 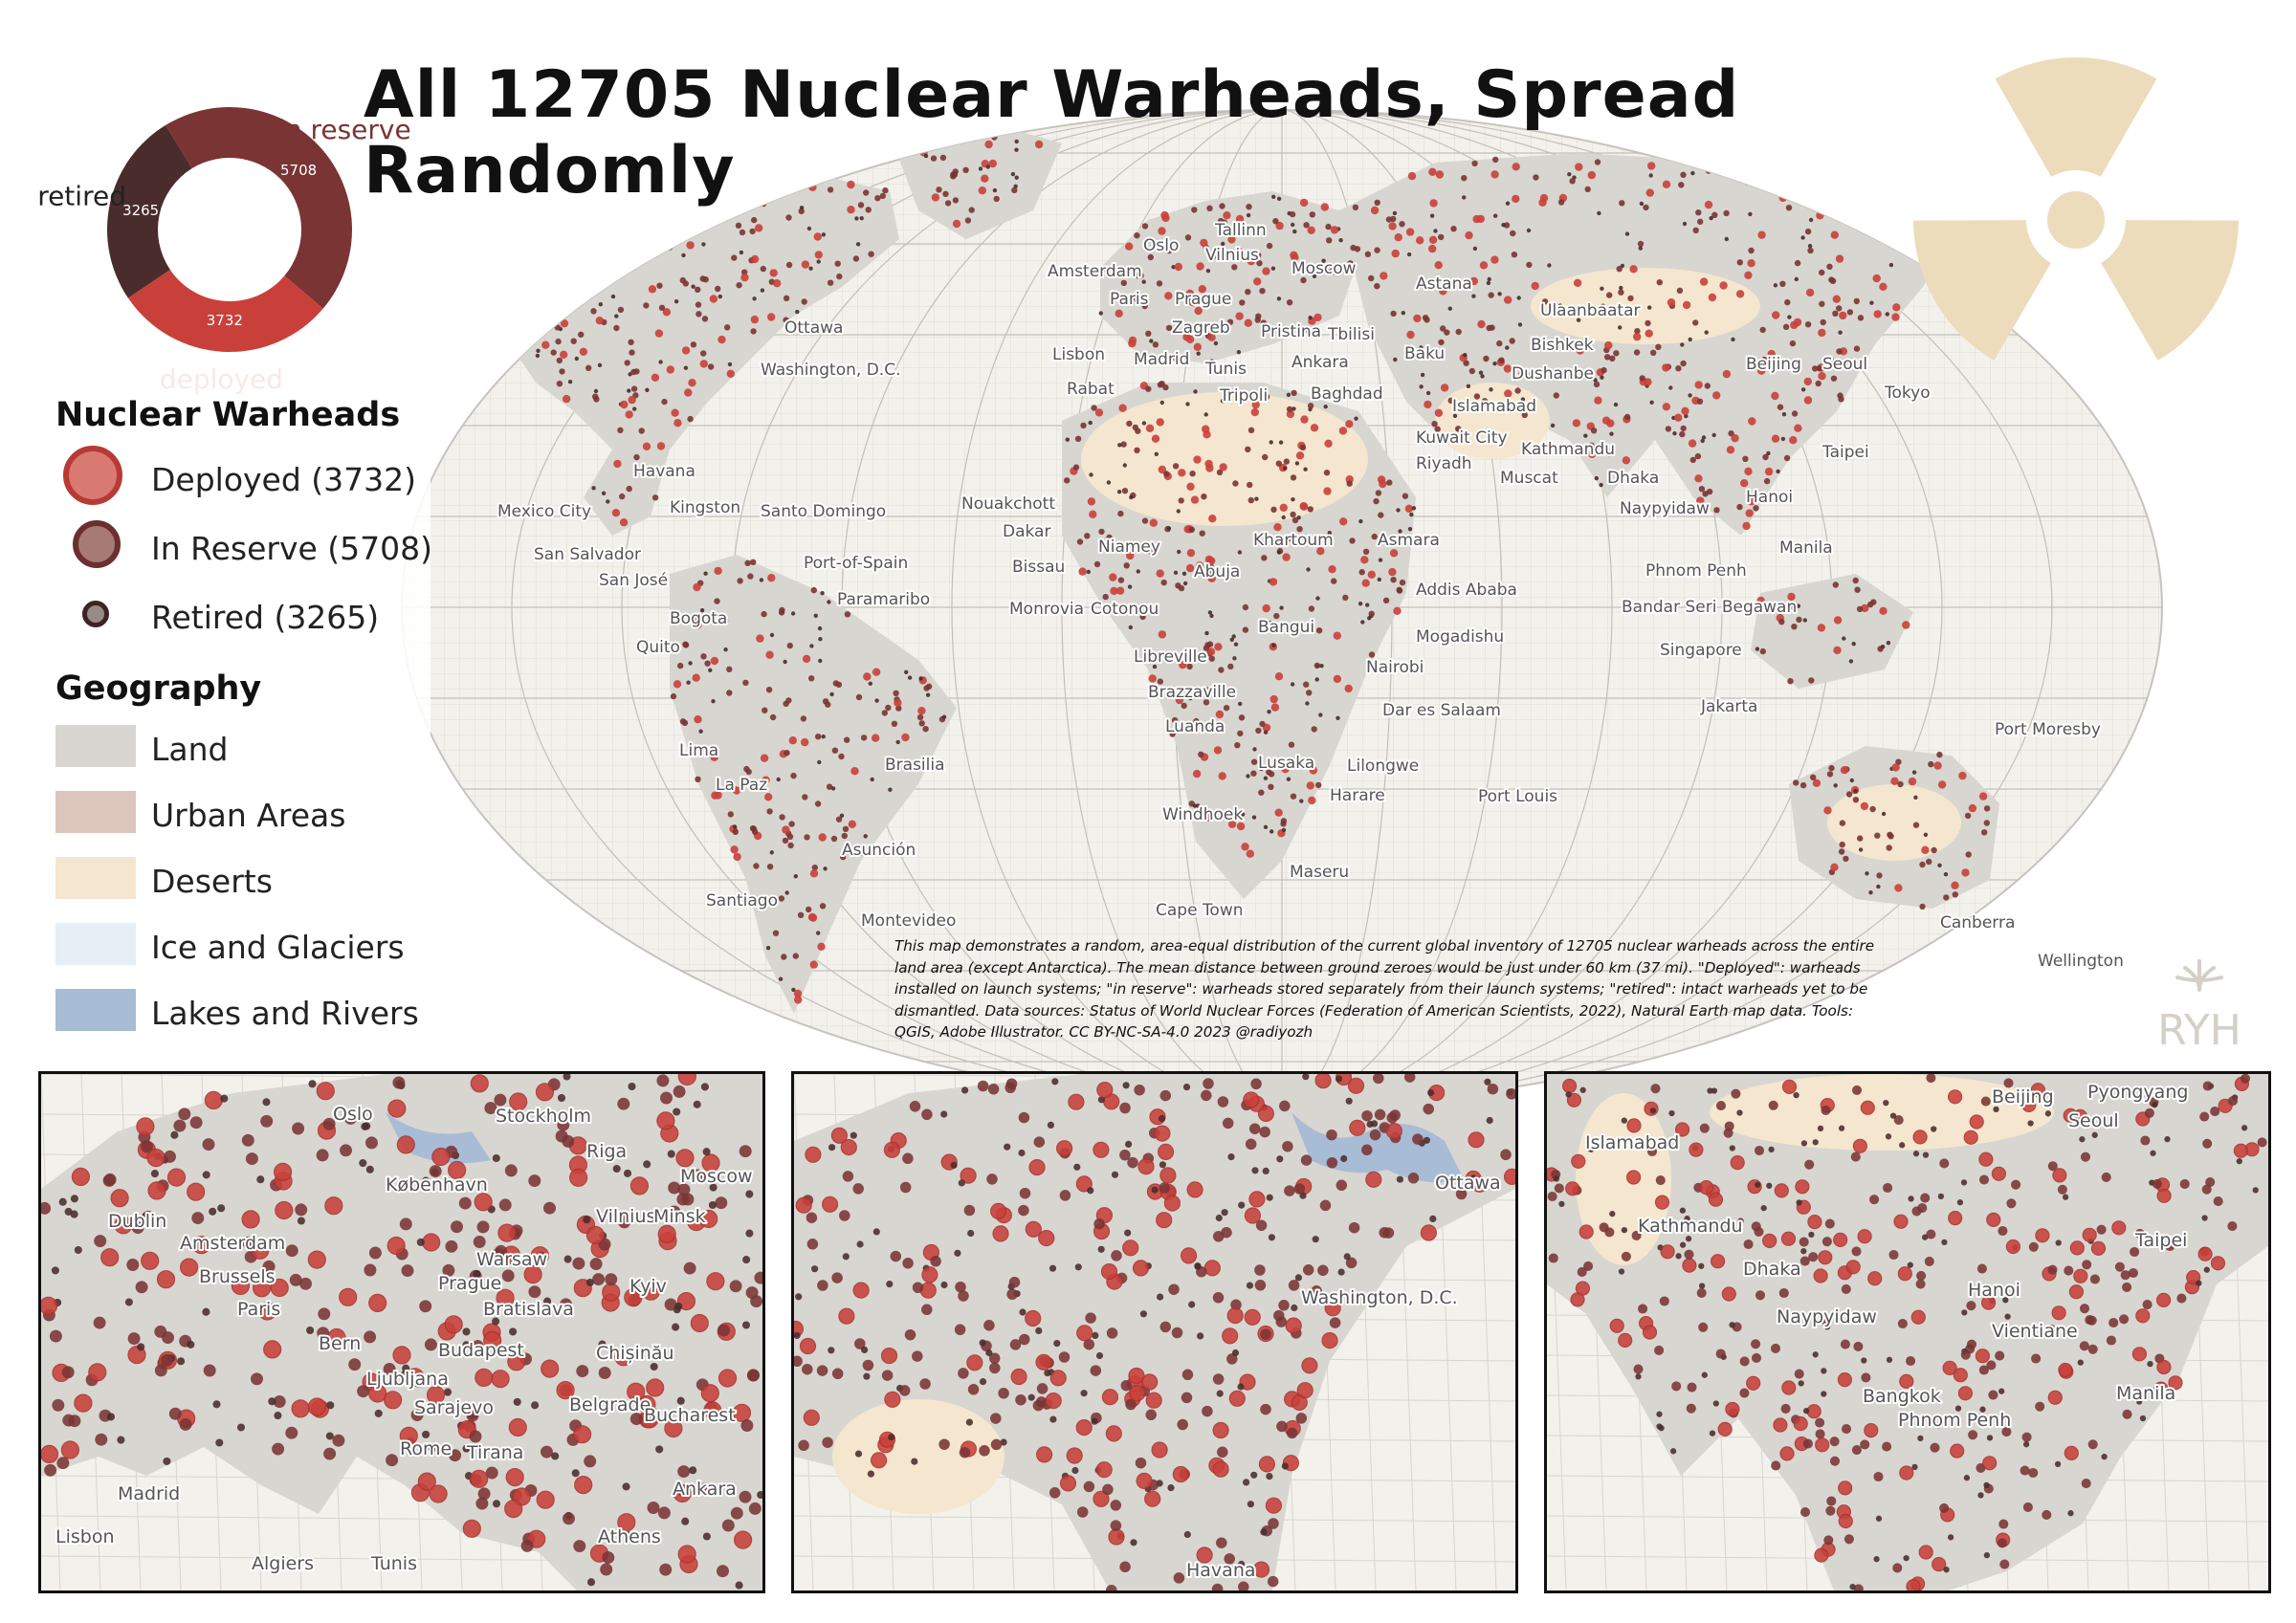 I want to click on gobi-desert, so click(x=1646, y=306).